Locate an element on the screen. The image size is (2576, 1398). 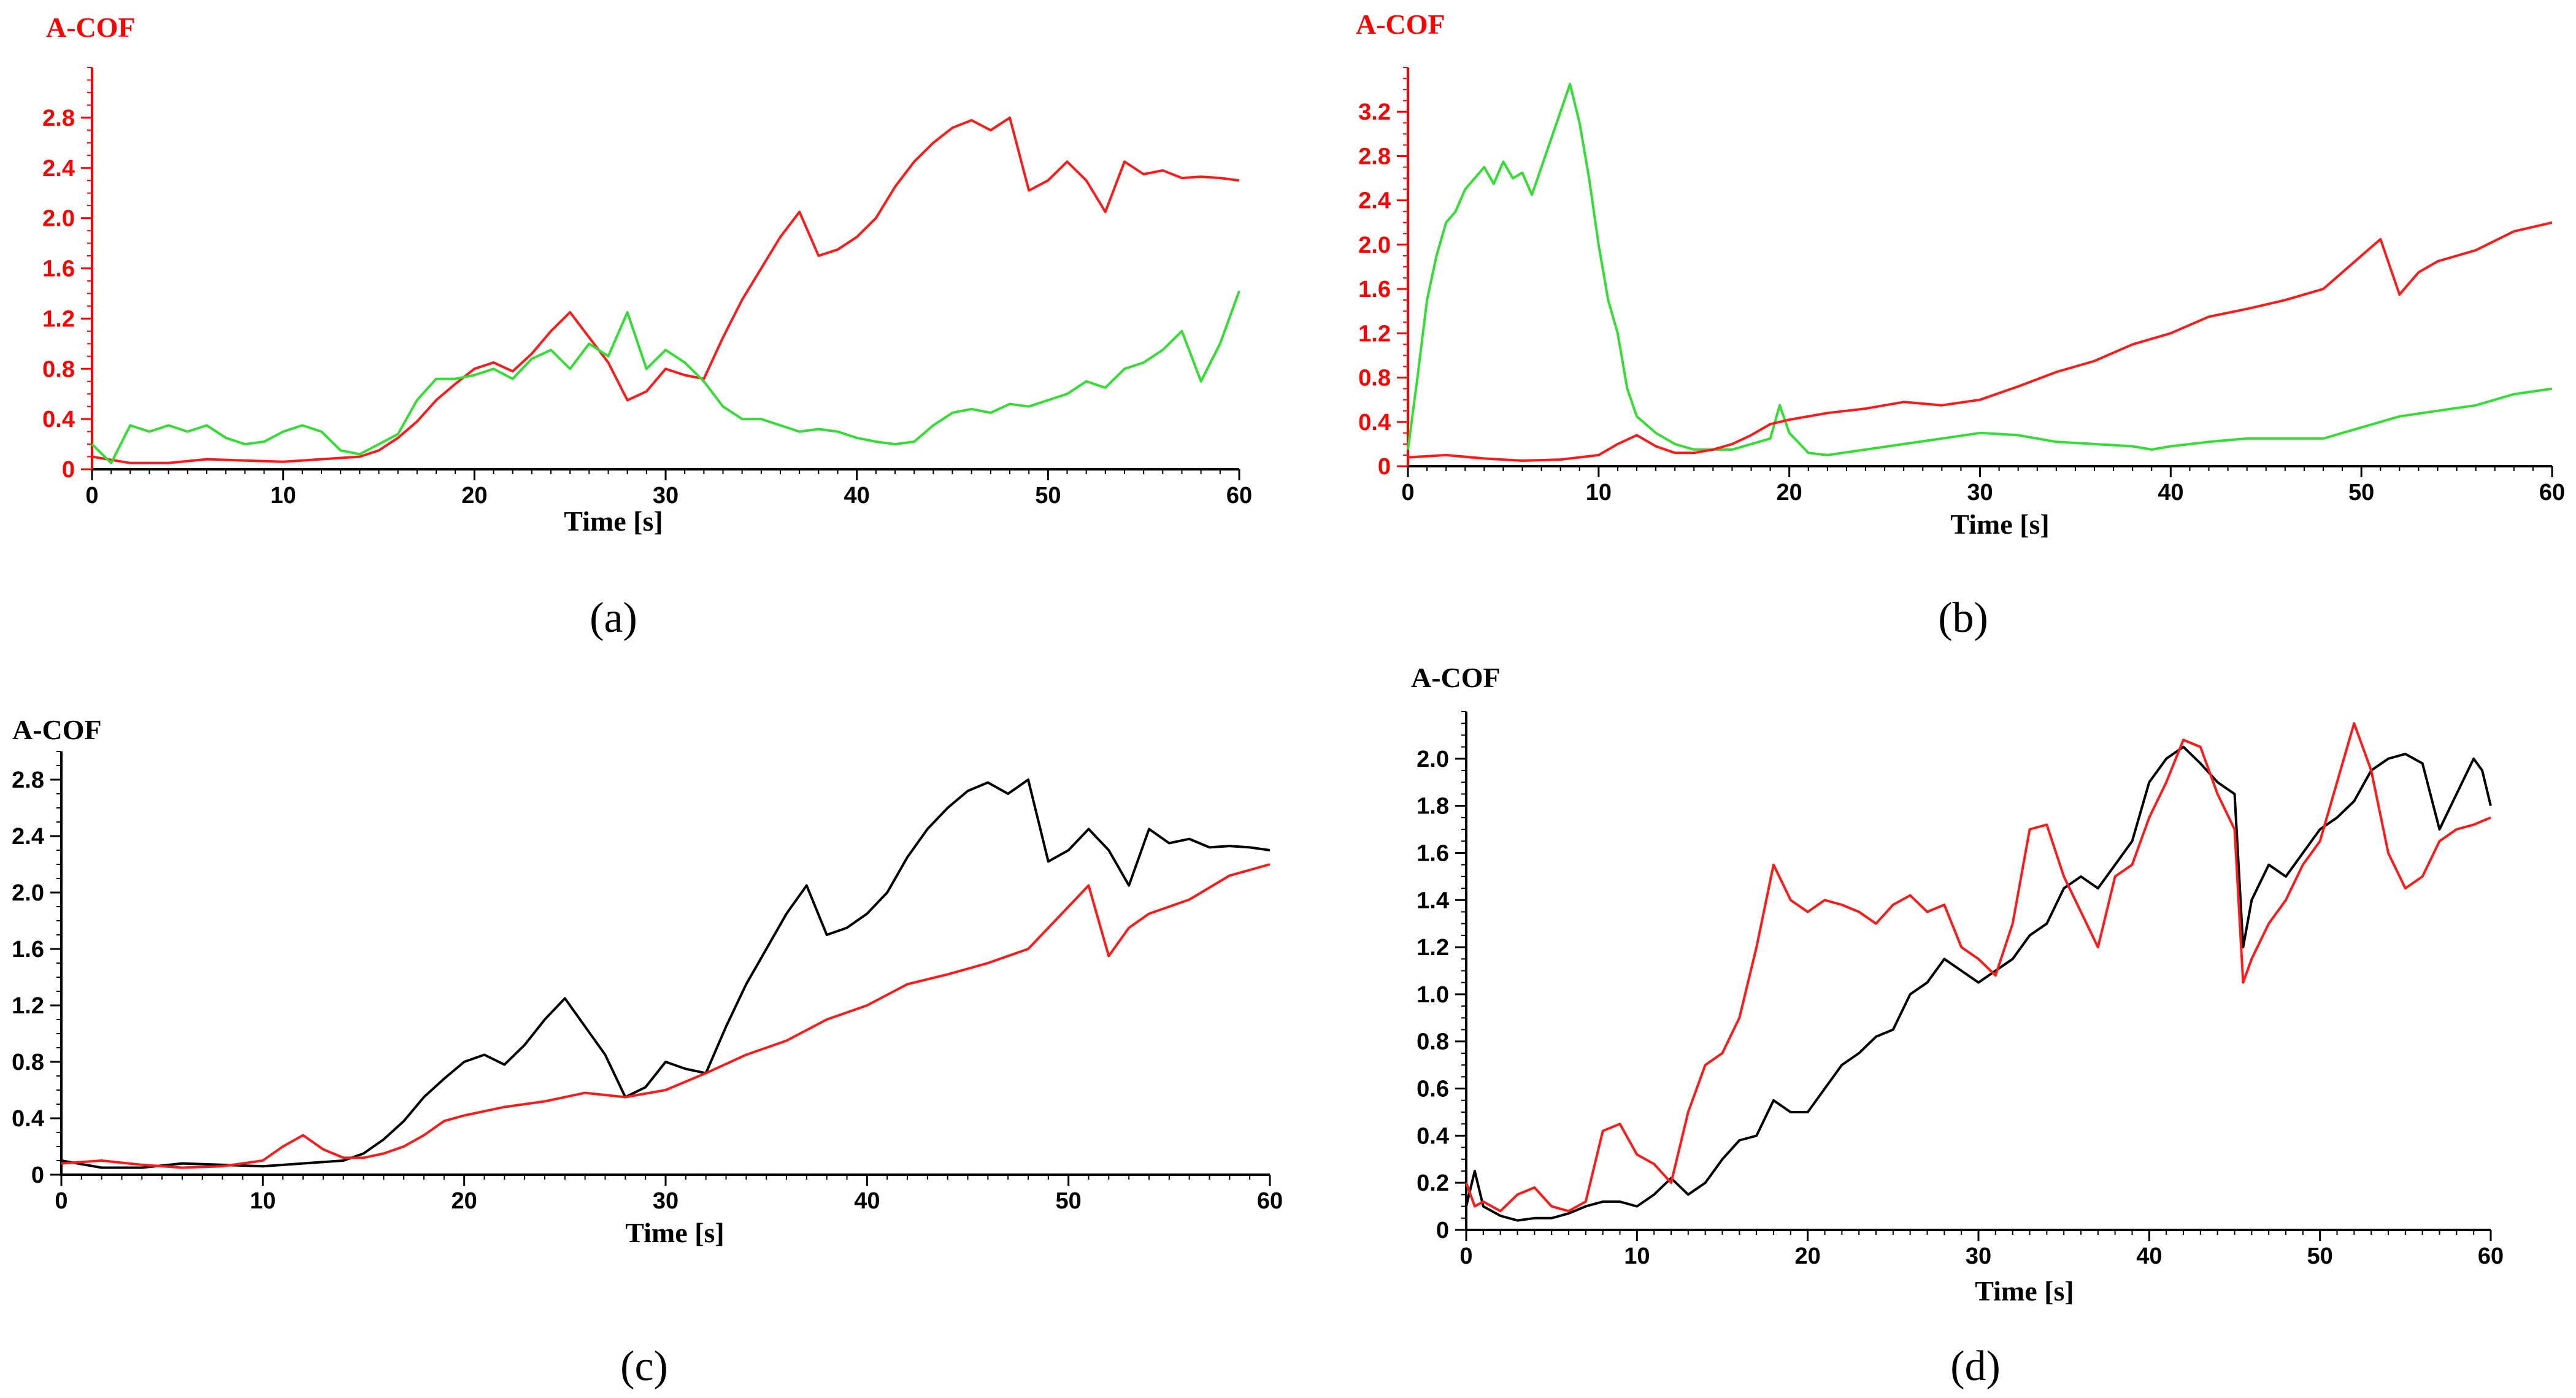
panel-caption: (a) is located at coordinates (614, 618).